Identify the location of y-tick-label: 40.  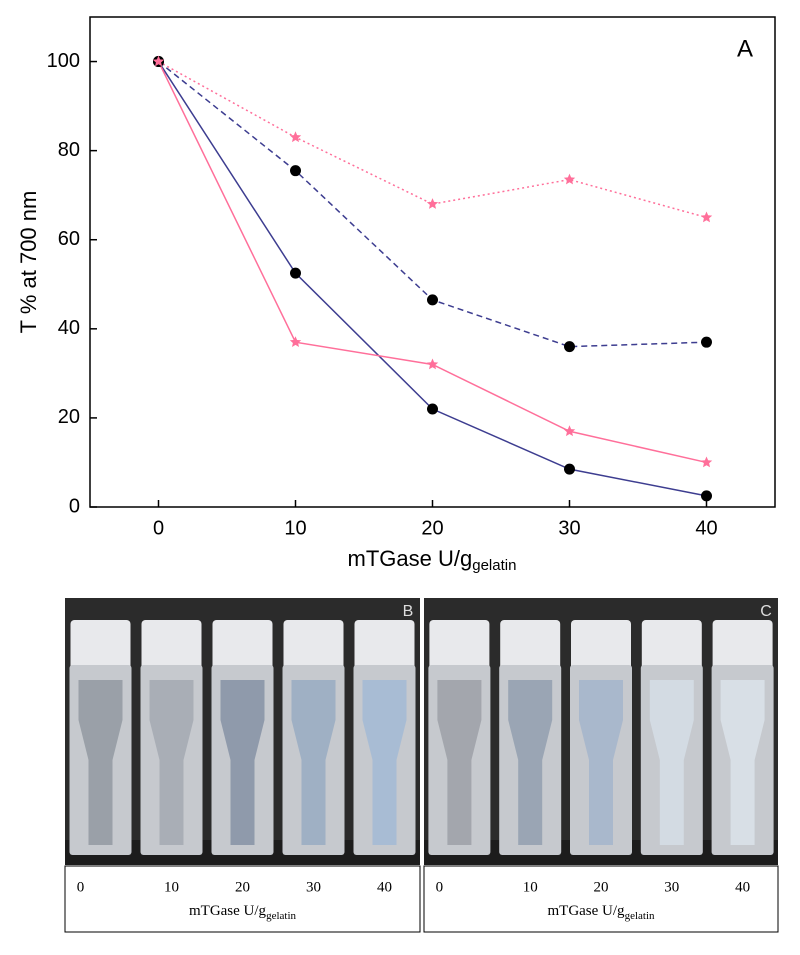
(69, 328).